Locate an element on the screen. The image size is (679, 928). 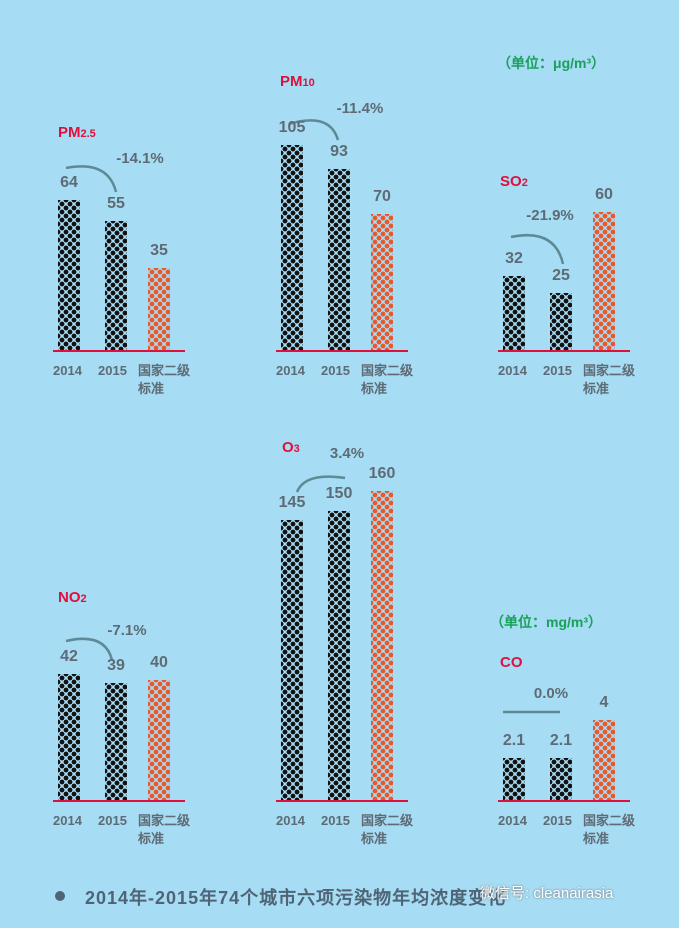
bullet-icon is located at coordinates (60, 896).